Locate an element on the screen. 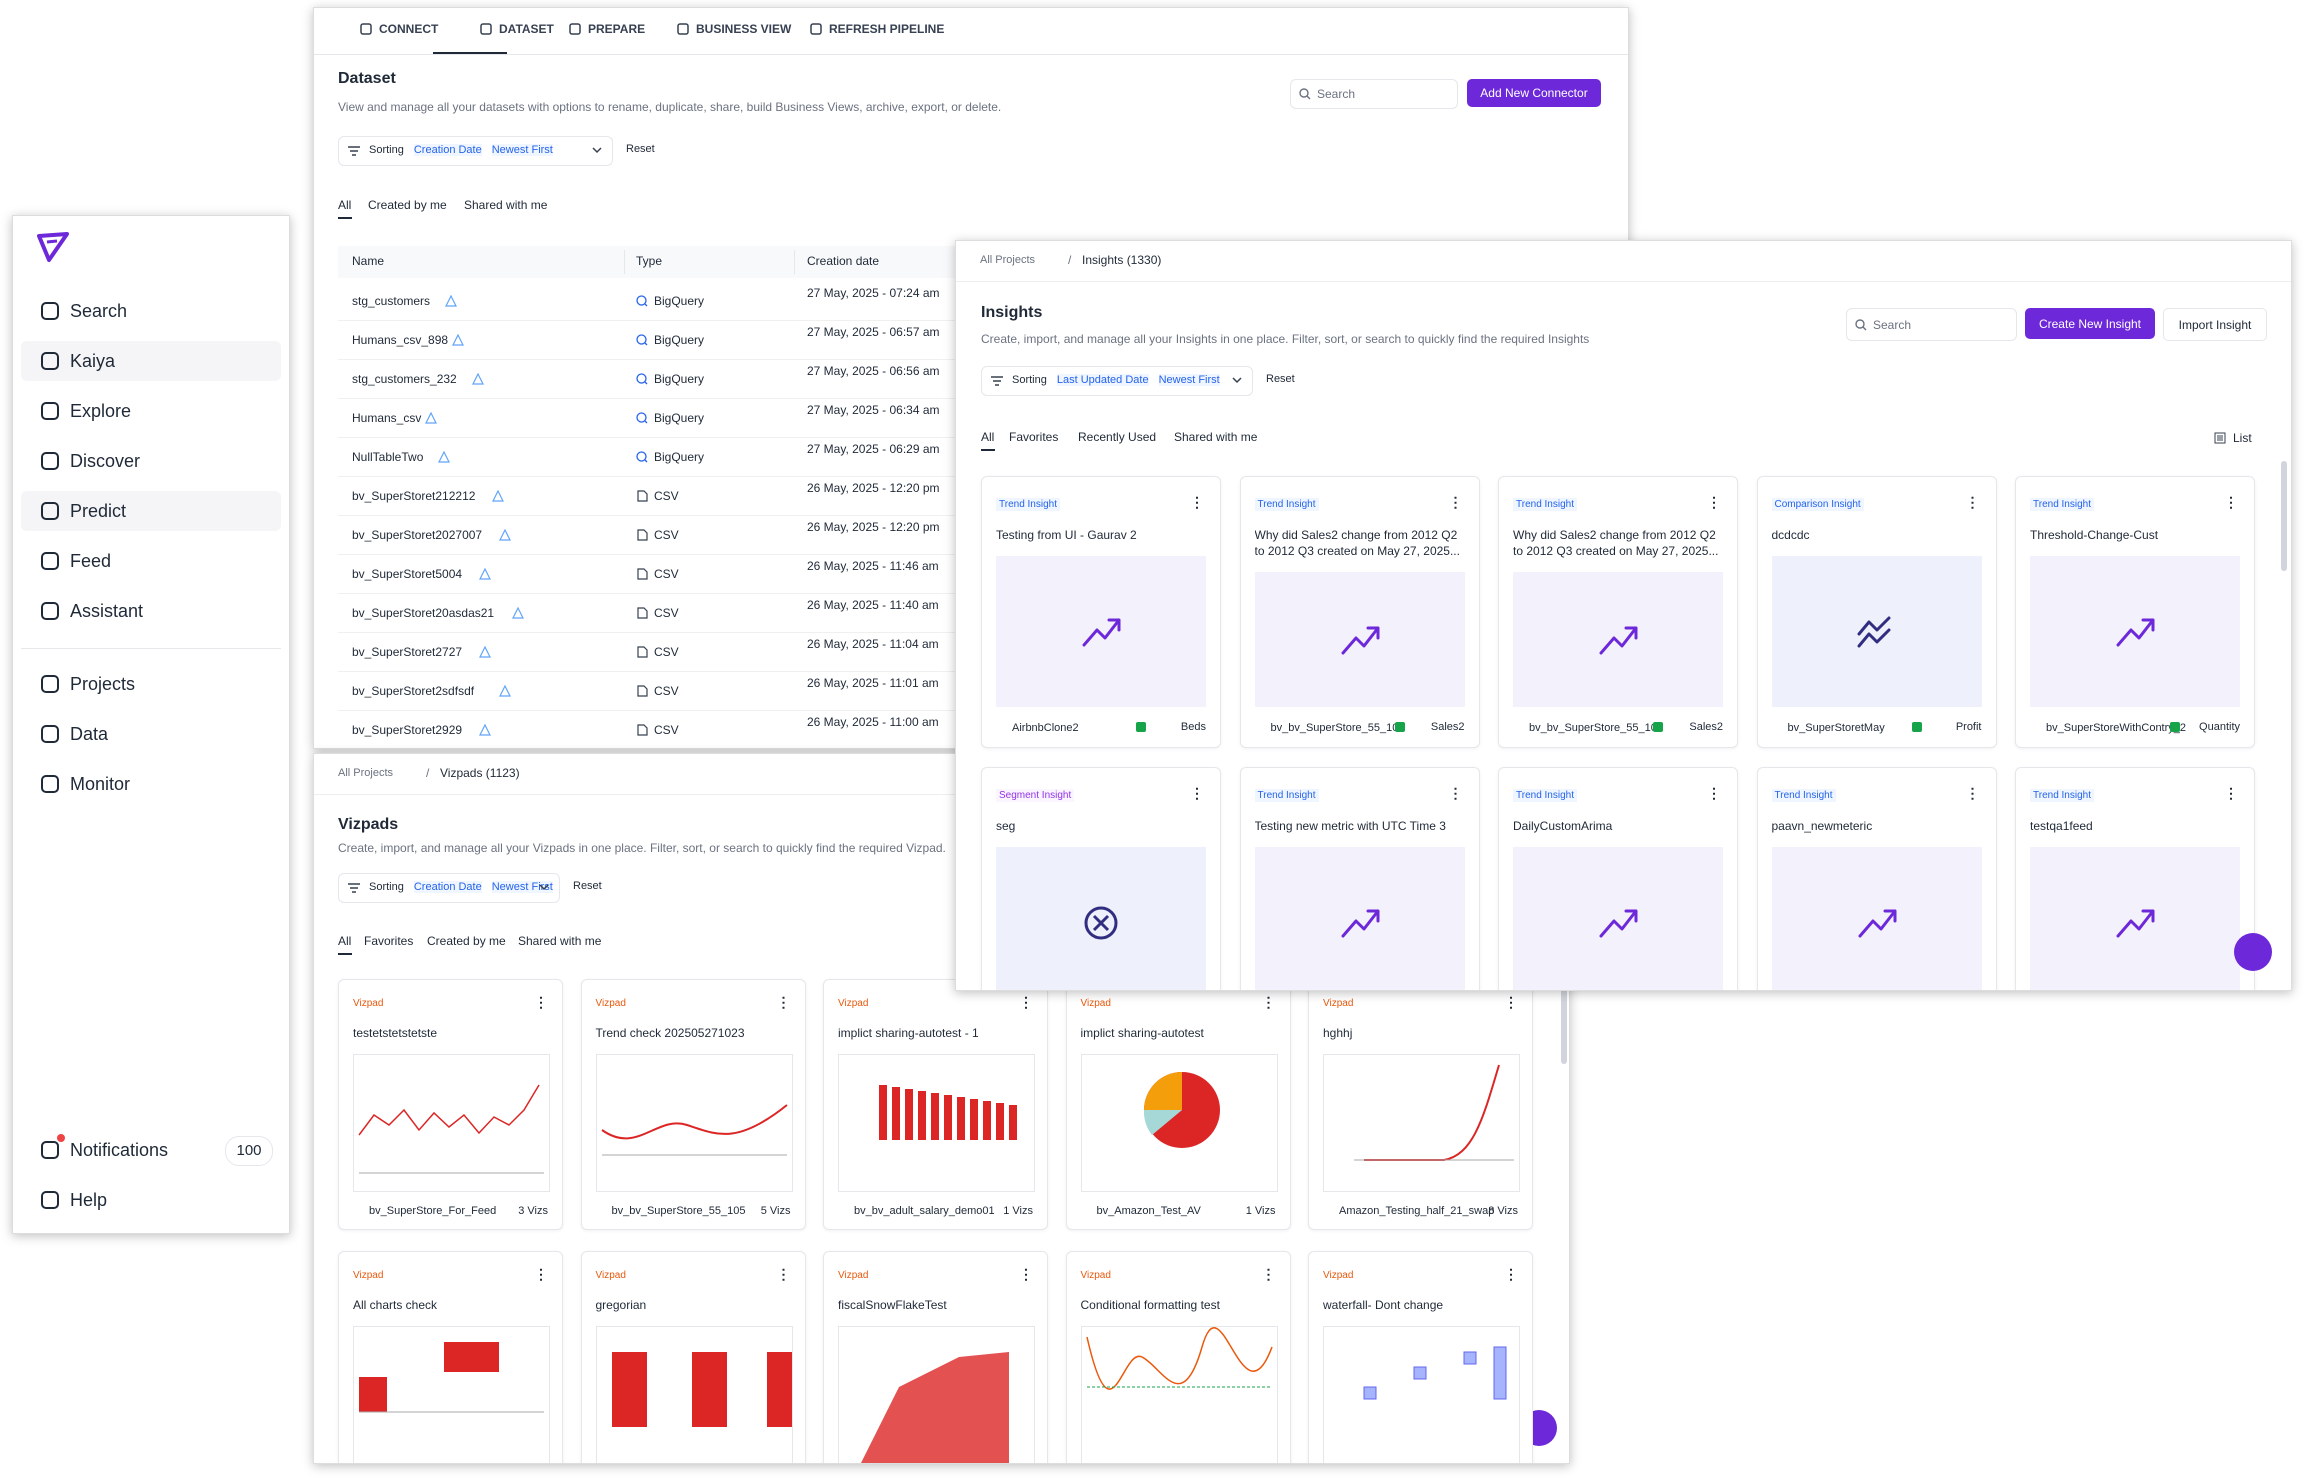  nav-item: Data is located at coordinates (89, 734).